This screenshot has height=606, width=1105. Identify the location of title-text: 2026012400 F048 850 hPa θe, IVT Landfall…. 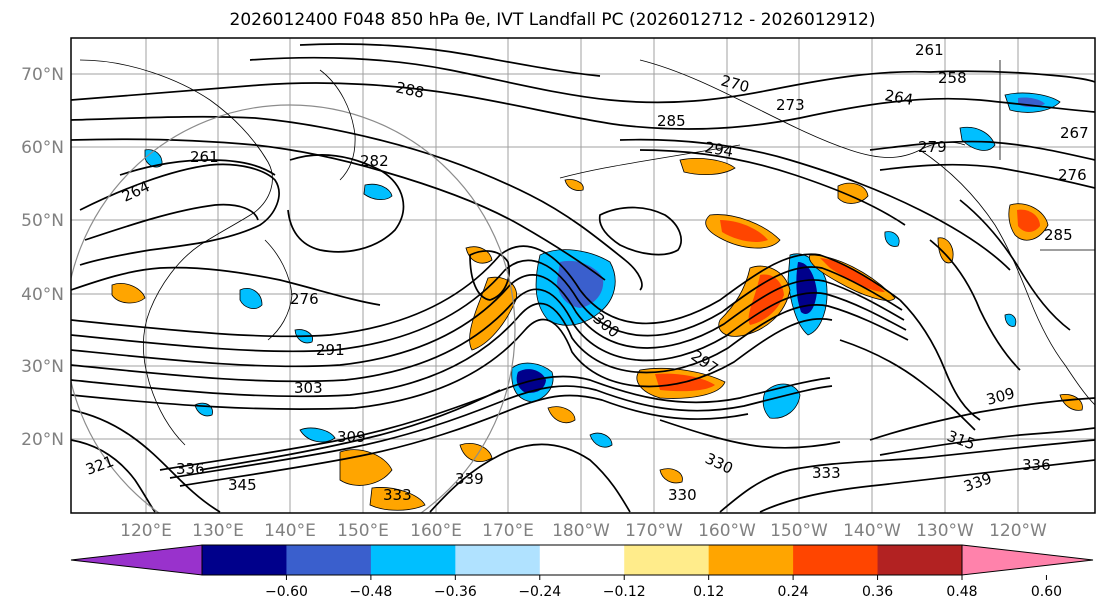
(552, 20).